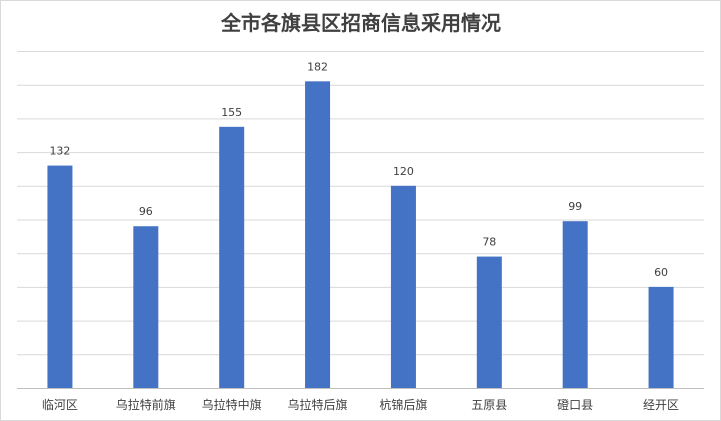 The width and height of the screenshot is (721, 421). I want to click on data-label: 120, so click(403, 171).